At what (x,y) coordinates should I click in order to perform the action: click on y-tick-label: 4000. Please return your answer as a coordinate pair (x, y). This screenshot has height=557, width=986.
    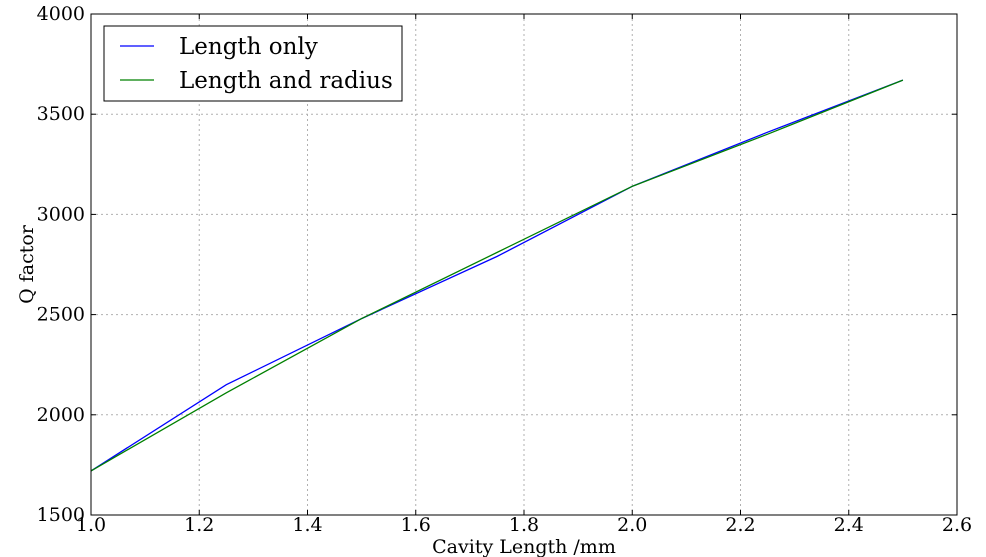
    Looking at the image, I should click on (61, 14).